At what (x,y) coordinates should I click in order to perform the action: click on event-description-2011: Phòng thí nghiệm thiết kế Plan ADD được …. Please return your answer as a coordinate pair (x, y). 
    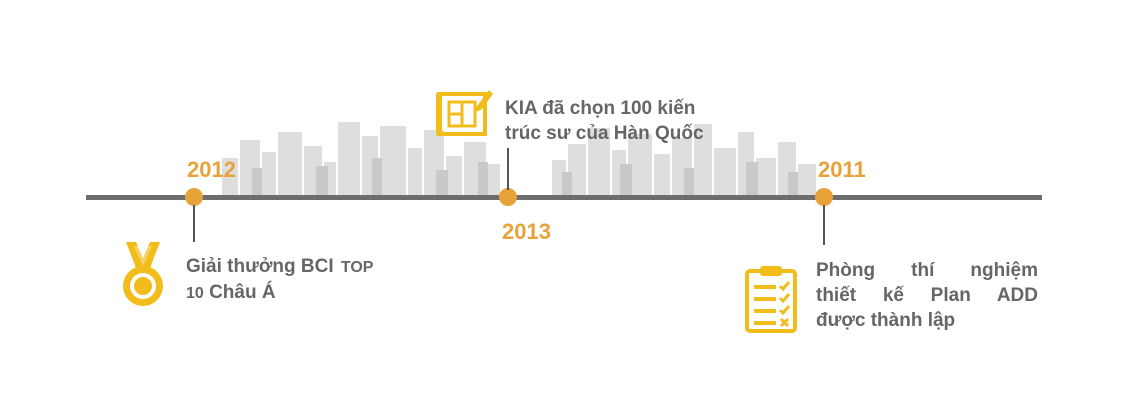
    Looking at the image, I should click on (927, 295).